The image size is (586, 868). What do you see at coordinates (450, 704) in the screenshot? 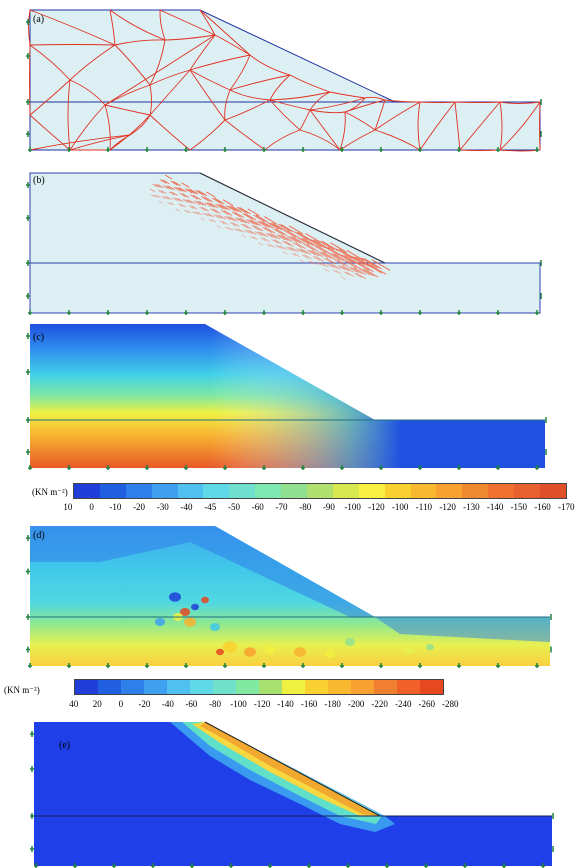
I see `colorbar-tick-label: -280` at bounding box center [450, 704].